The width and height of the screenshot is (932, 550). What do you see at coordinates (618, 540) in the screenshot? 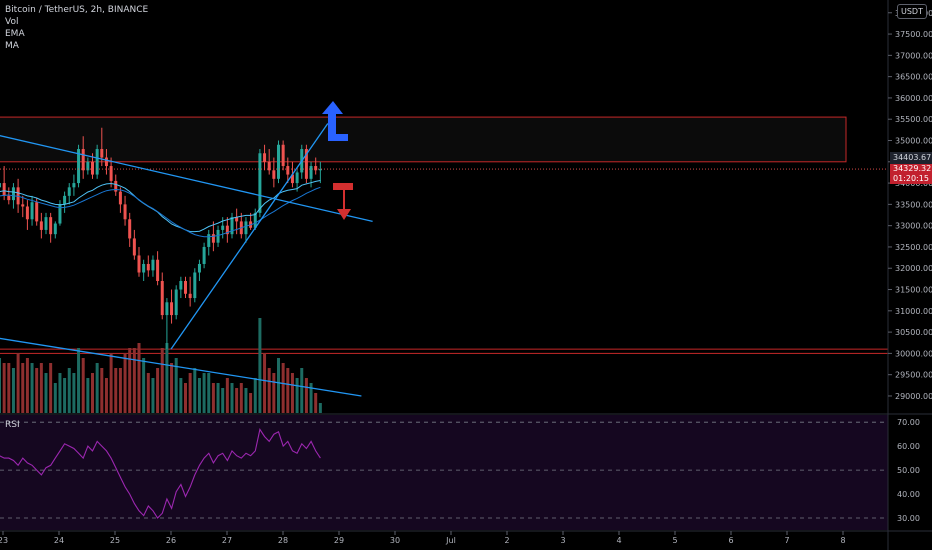
I see `time-tick-label: 4` at bounding box center [618, 540].